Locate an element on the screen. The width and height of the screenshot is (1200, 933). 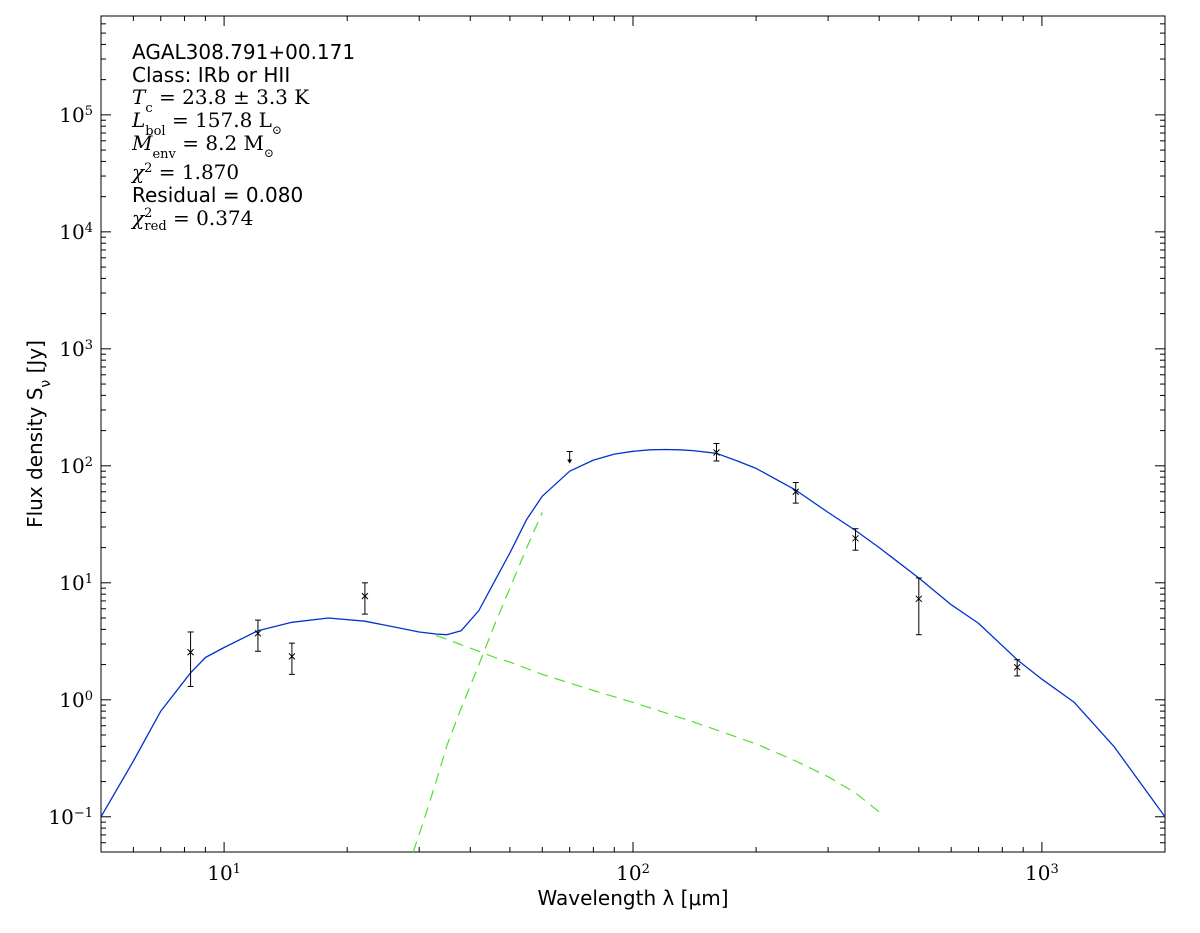
annotation-source: AGAL308.791+00.171 is located at coordinates (243, 52).